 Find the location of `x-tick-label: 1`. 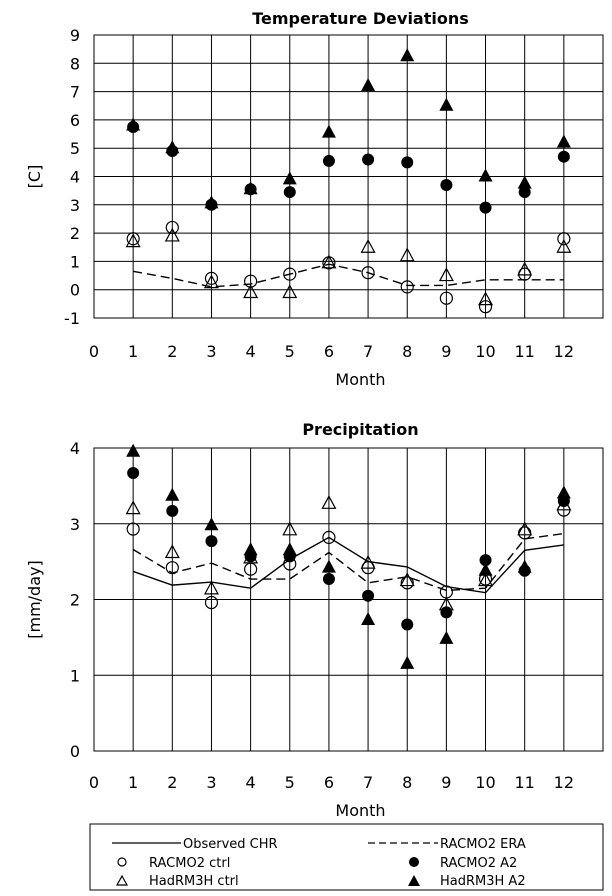

x-tick-label: 1 is located at coordinates (133, 351).